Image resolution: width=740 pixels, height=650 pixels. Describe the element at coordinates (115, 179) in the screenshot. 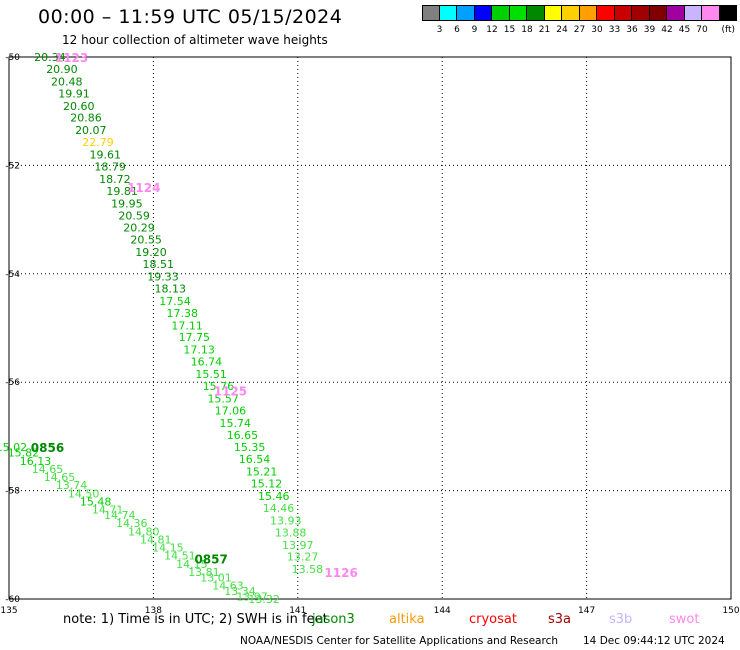

I see `wave-height-value: 18.72` at that location.